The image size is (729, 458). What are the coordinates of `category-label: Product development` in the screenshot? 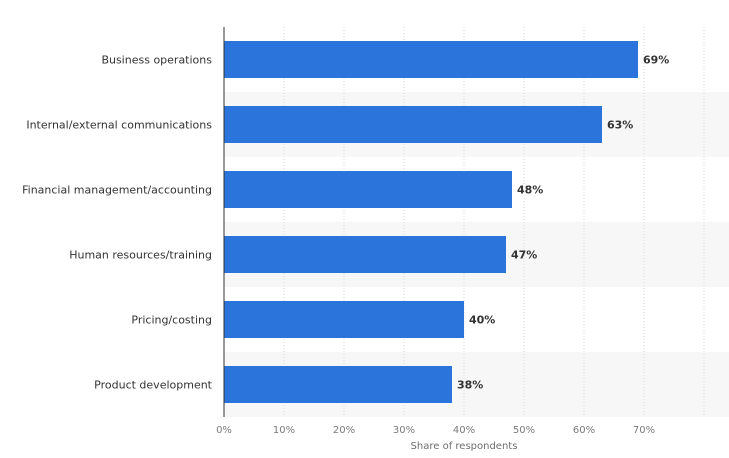 It's located at (153, 385).